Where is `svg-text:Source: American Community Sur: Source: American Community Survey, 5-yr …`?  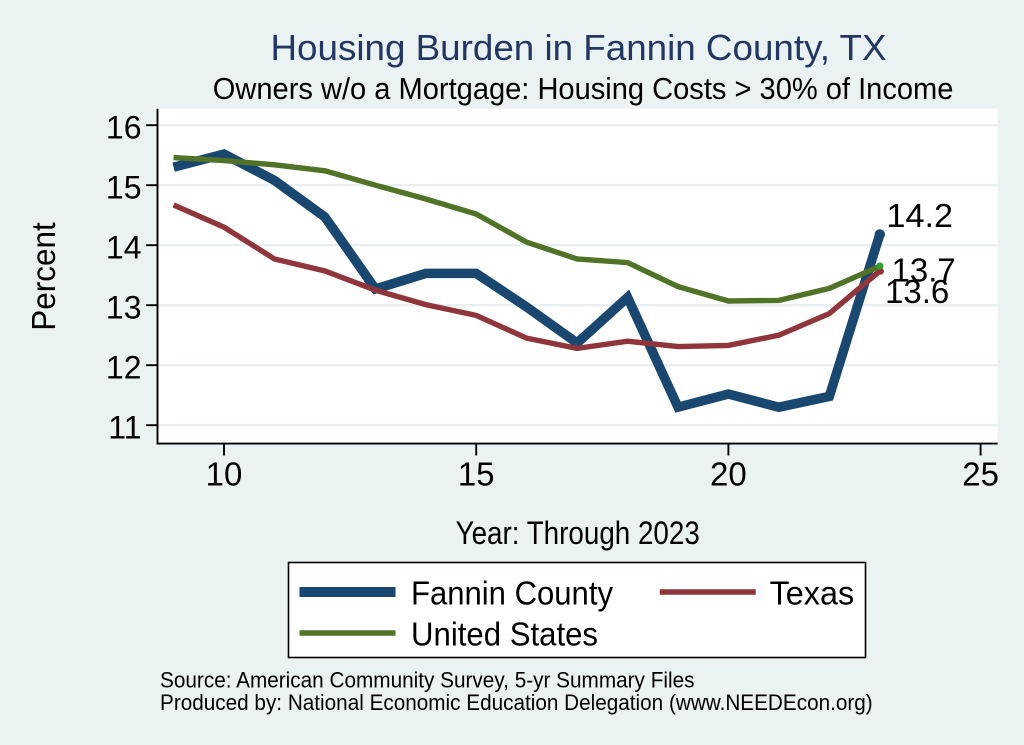 svg-text:Source: American Community Sur: Source: American Community Survey, 5-yr … is located at coordinates (427, 680).